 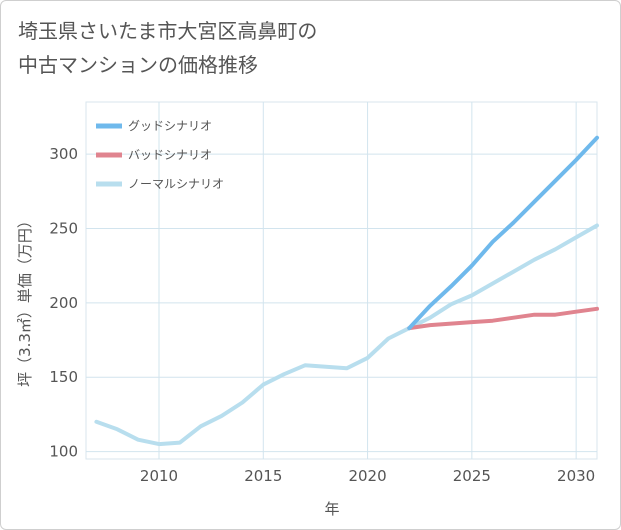 What do you see at coordinates (63, 452) in the screenshot?
I see `y-tick-label: 100` at bounding box center [63, 452].